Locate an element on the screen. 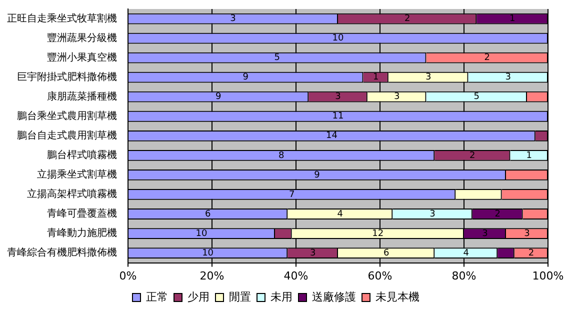 Image resolution: width=572 pixels, height=317 pixels. y-tick-label: 鵬台自走式農用割草機 is located at coordinates (67, 135).